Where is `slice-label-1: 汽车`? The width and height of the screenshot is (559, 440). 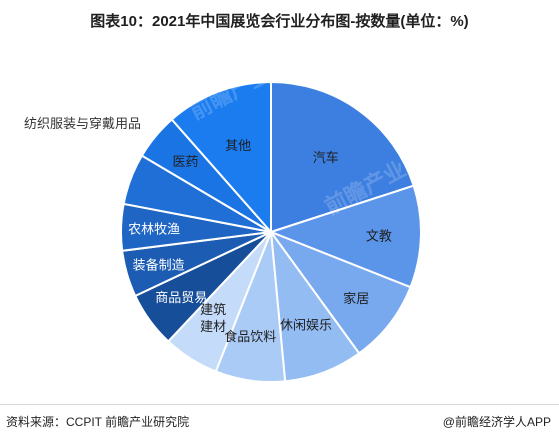
slice-label-1: 汽车 is located at coordinates (326, 157).